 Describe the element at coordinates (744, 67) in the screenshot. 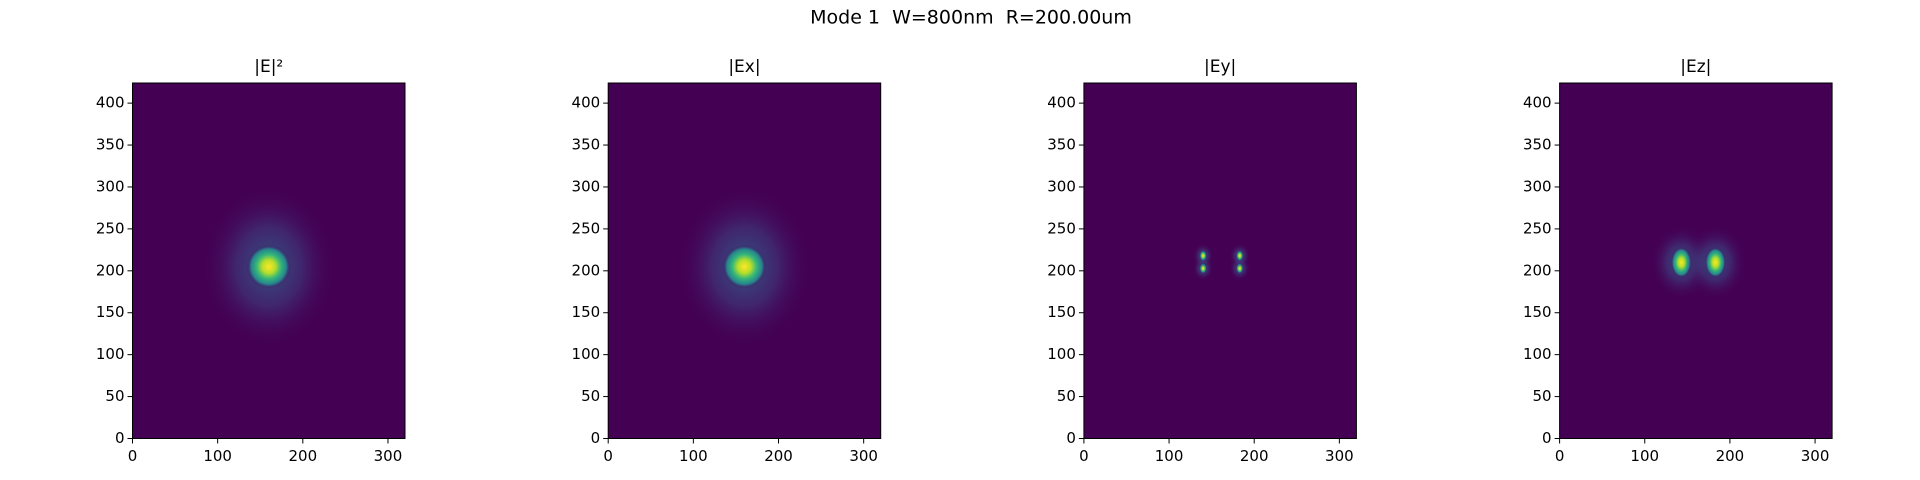

I see `panel-title: |Ex|` at that location.